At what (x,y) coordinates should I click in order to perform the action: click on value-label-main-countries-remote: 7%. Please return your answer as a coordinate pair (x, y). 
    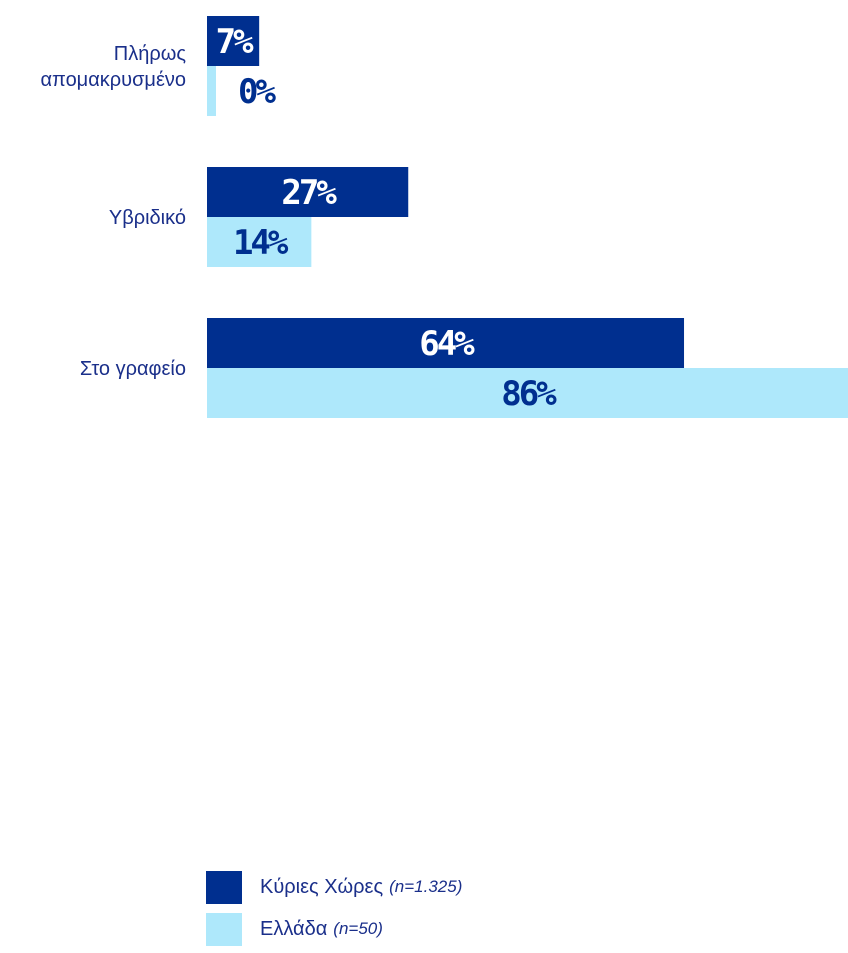
    Looking at the image, I should click on (235, 42).